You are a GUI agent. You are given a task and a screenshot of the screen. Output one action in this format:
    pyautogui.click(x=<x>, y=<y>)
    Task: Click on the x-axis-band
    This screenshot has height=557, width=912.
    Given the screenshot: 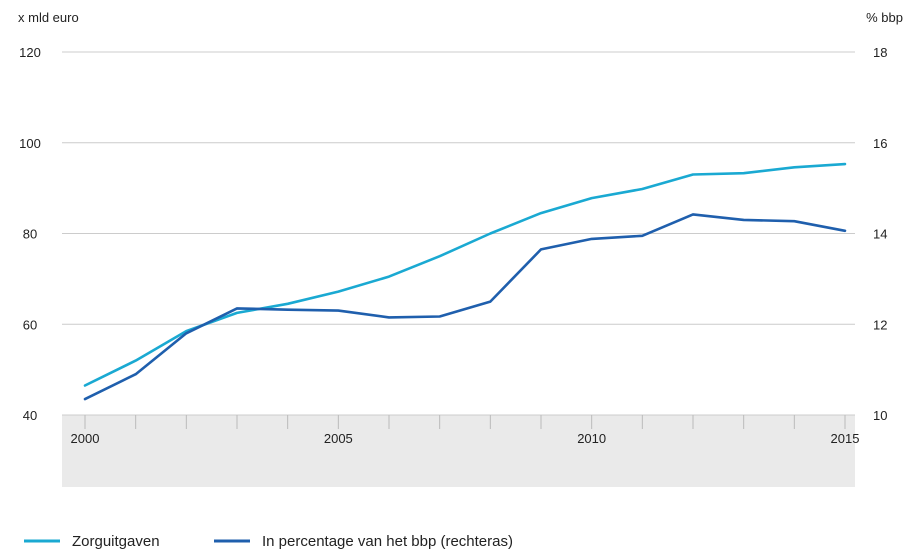 What is the action you would take?
    pyautogui.click(x=458, y=451)
    